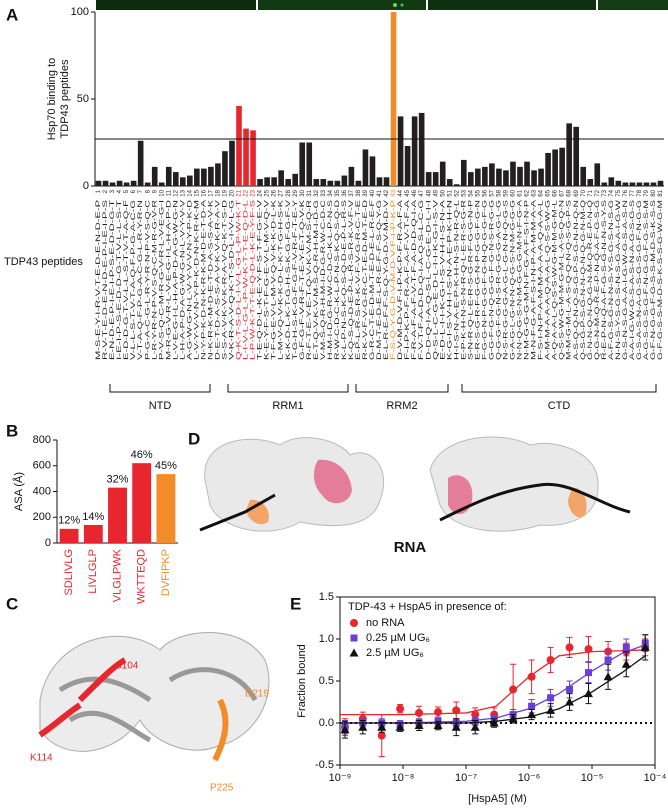 The width and height of the screenshot is (668, 809). I want to click on x-tick-label: F-I-P-K-P-F-R-A-F-A-F-V-T-F-A, so click(408, 280).